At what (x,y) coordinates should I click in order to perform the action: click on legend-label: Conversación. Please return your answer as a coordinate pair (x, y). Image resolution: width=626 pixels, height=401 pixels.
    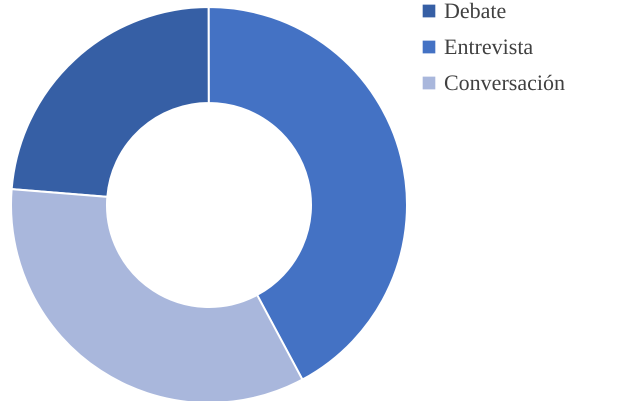
    Looking at the image, I should click on (504, 82).